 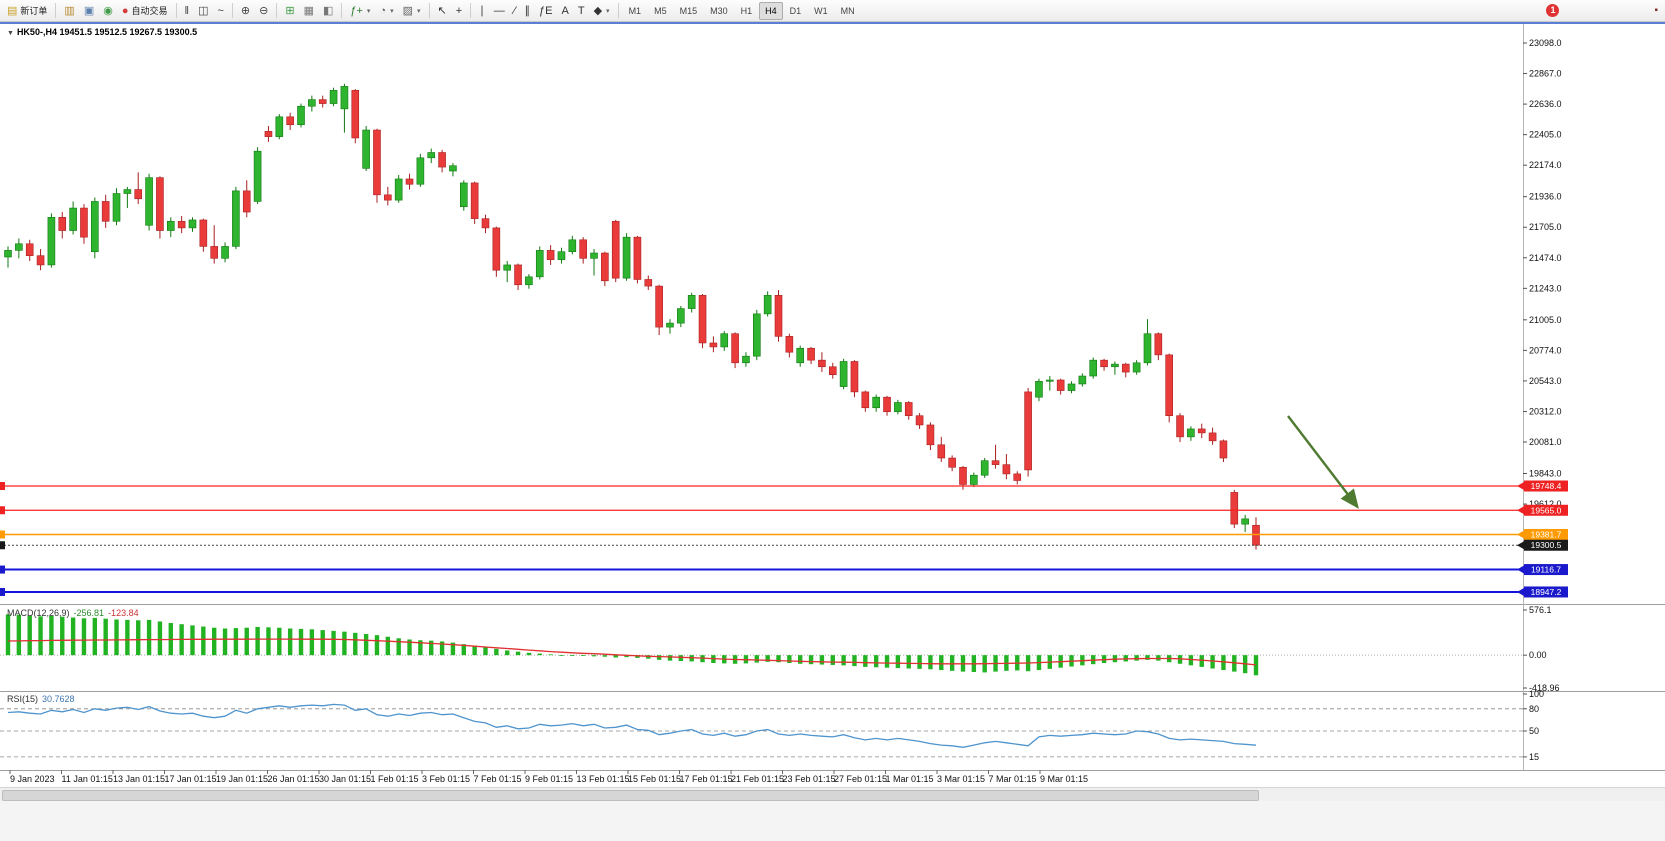 I want to click on horizontal-level-line-19381.7: 19381.7, so click(x=784, y=535).